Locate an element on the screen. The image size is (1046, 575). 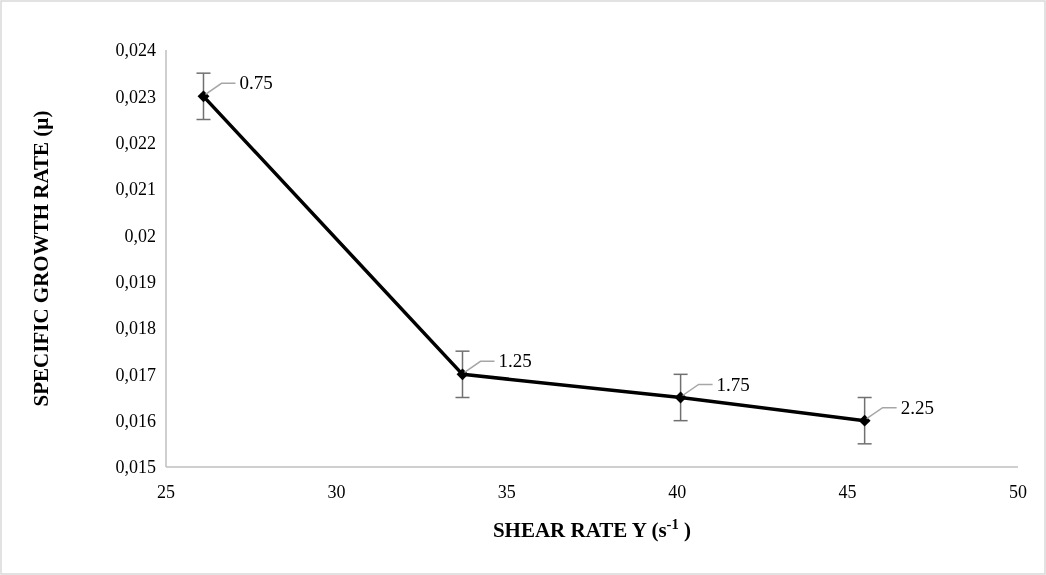
y-tick-label: 0,022 is located at coordinates (135, 142).